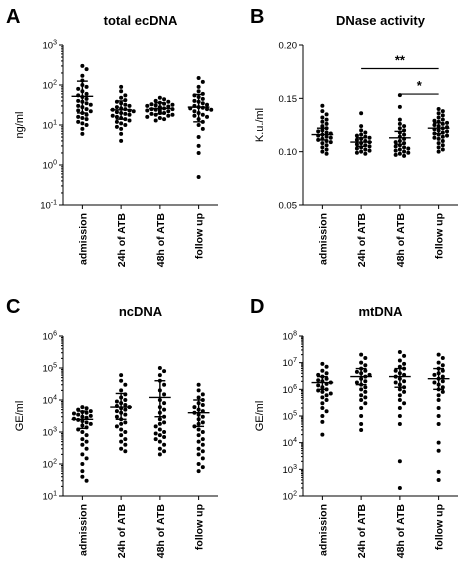 The height and width of the screenshot is (566, 474). What do you see at coordinates (257, 307) in the screenshot?
I see `panel-letter: D` at bounding box center [257, 307].